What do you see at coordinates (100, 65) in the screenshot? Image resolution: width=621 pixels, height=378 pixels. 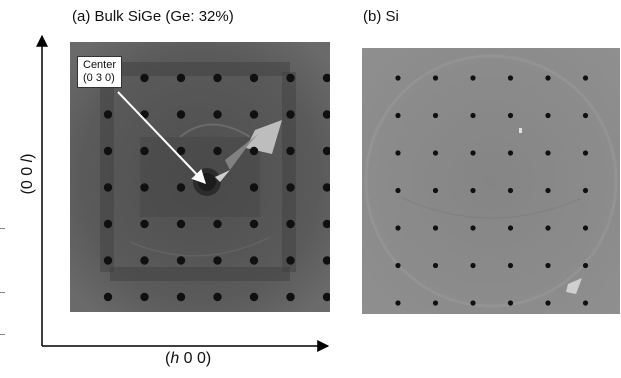 I see `center-annotation-line1: Center` at bounding box center [100, 65].